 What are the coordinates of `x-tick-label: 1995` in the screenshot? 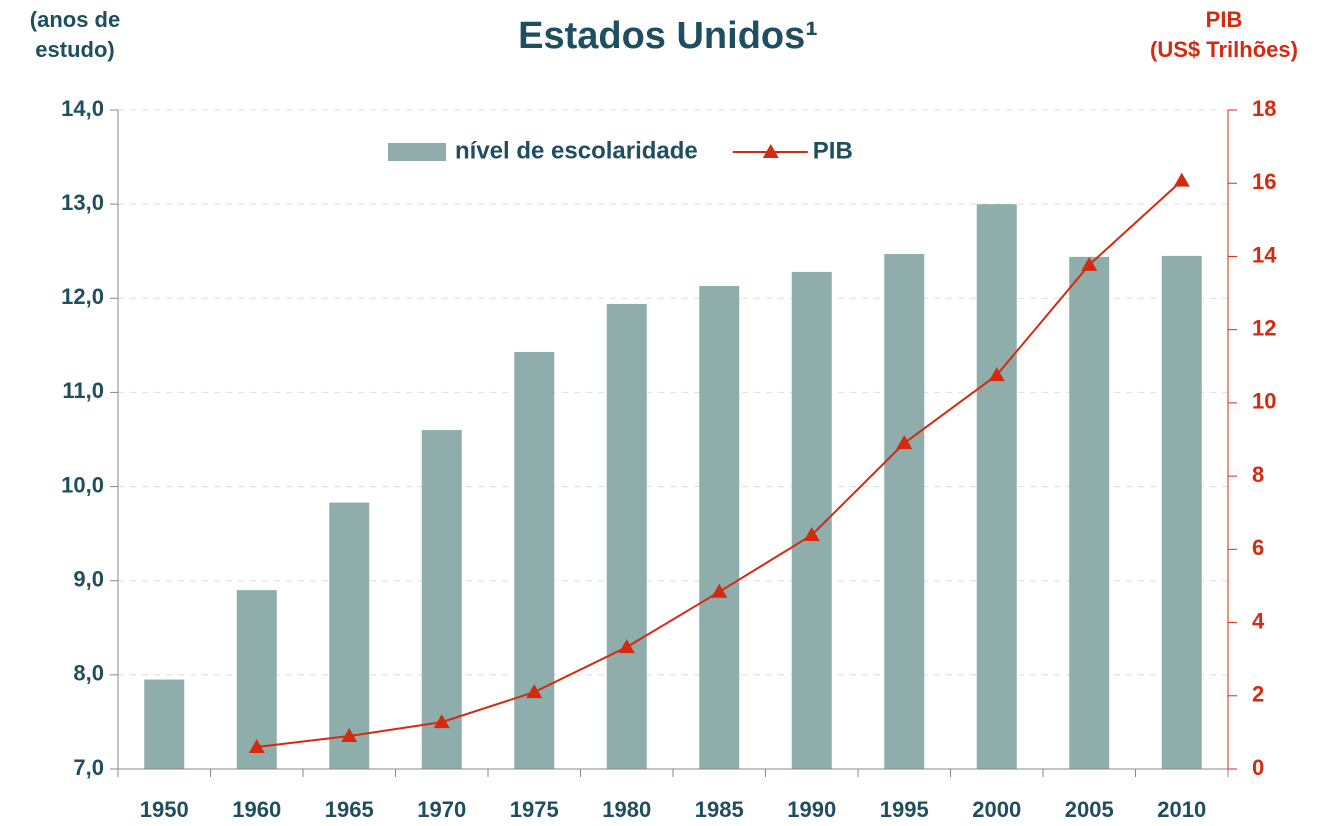 It's located at (904, 809).